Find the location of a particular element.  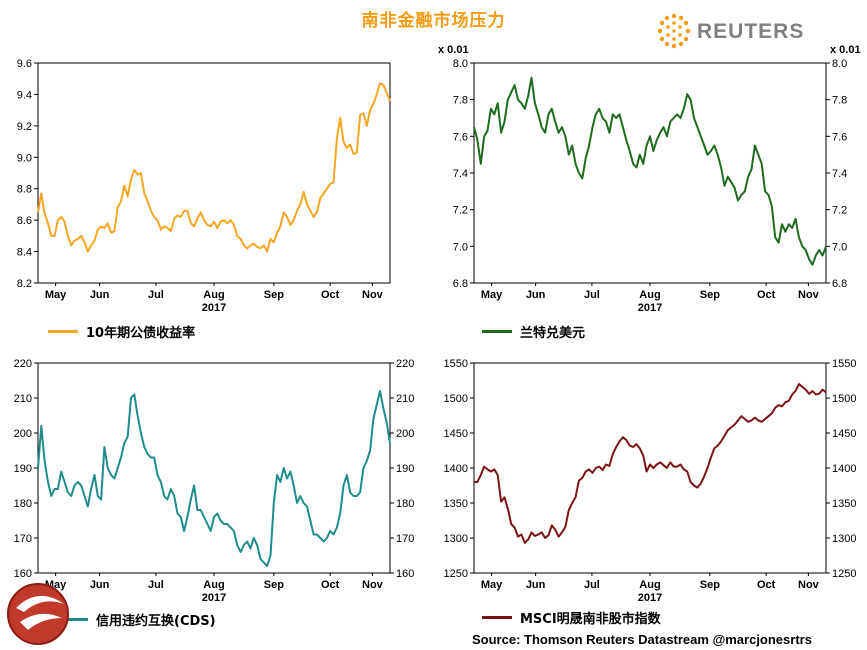

bond-year-label: 2017 is located at coordinates (214, 308).